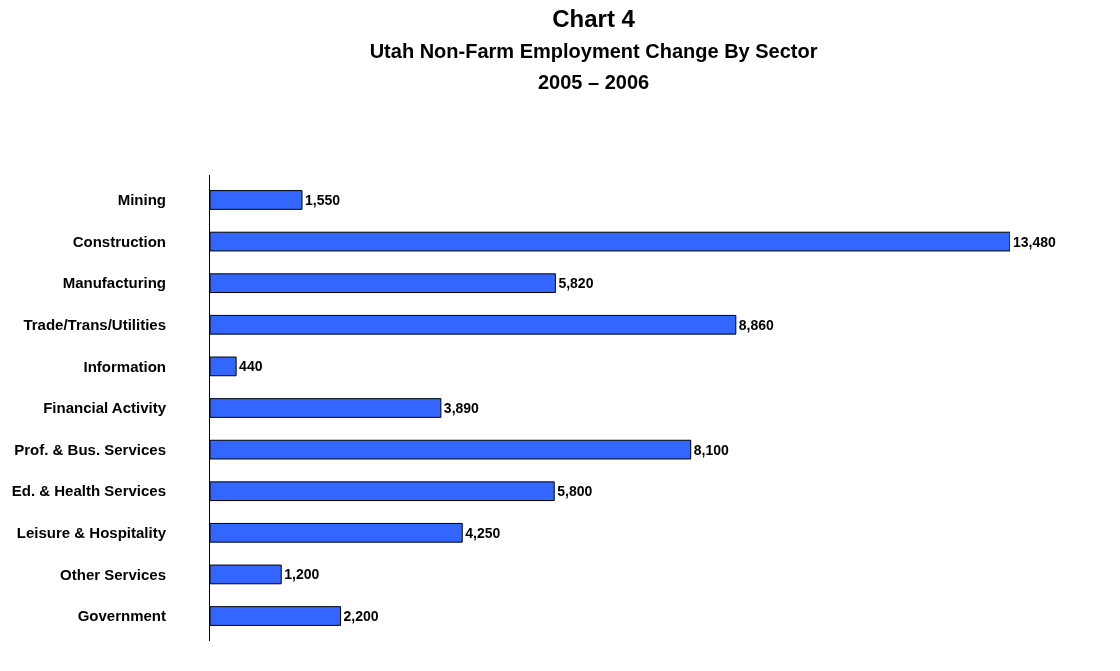 The height and width of the screenshot is (671, 1120). Describe the element at coordinates (361, 616) in the screenshot. I see `data-label: 2,200` at that location.